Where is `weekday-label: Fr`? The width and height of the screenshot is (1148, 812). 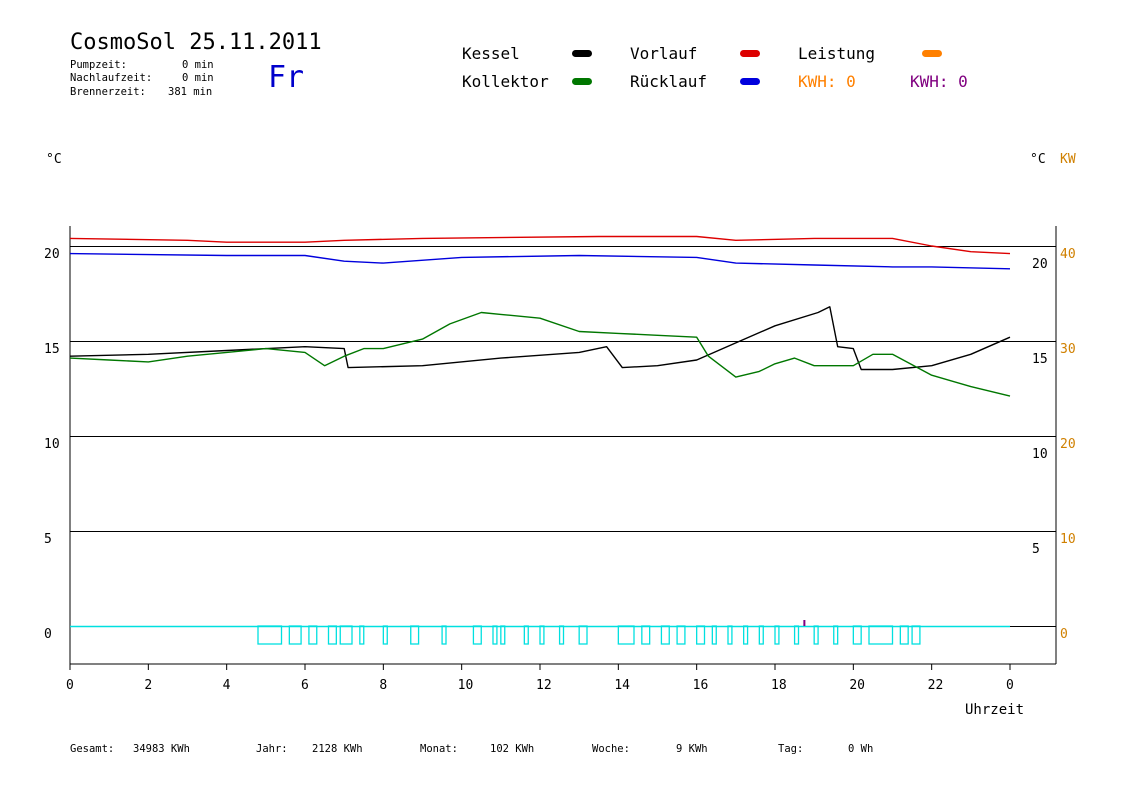
weekday-label: Fr is located at coordinates (286, 77).